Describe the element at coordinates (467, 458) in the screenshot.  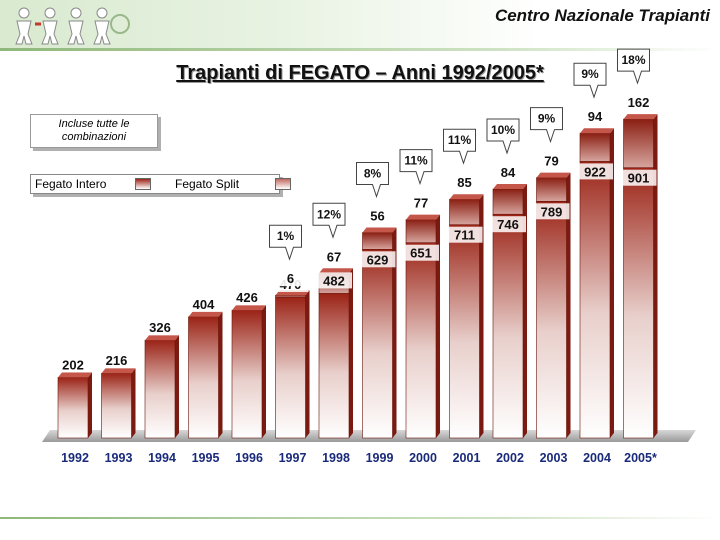
I see `x-tick-label: 2001` at that location.